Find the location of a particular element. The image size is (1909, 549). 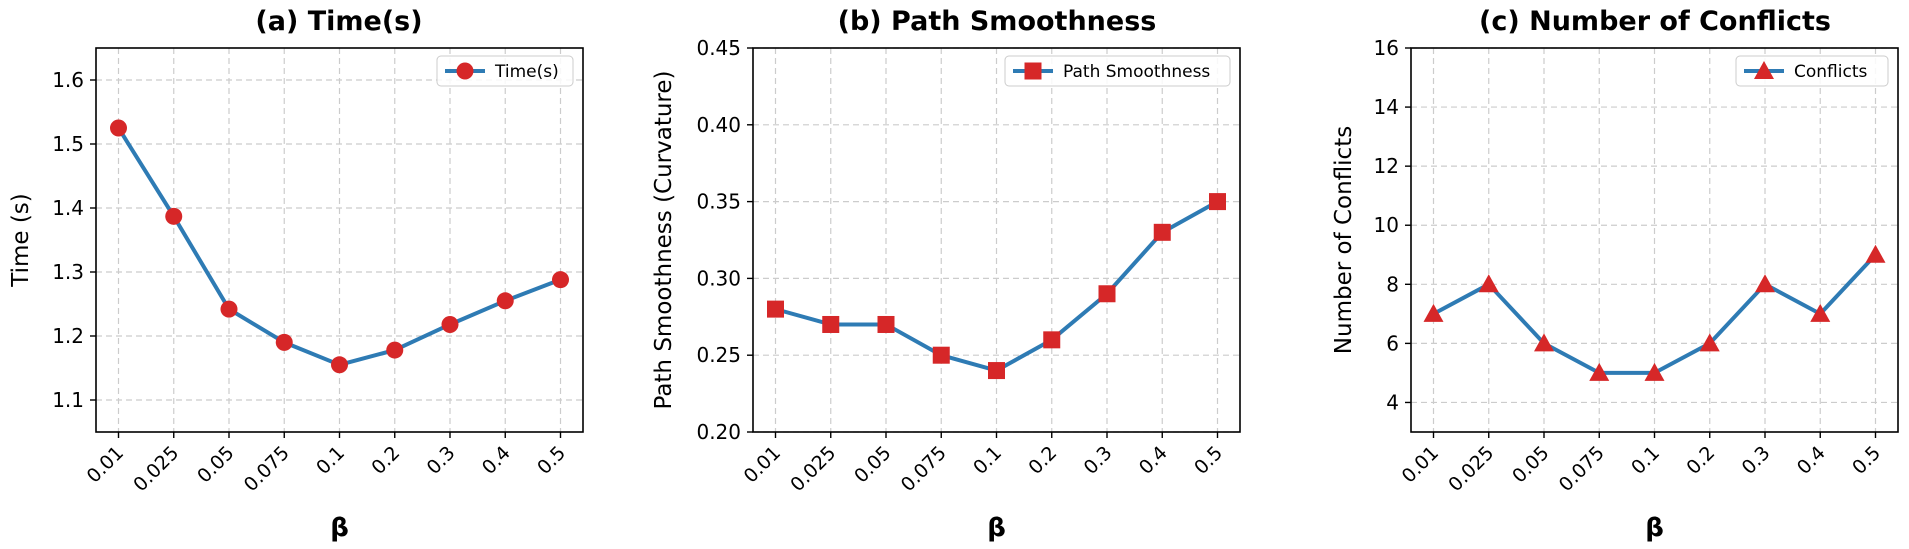

y-tick-label: 0.30 is located at coordinates (718, 278).